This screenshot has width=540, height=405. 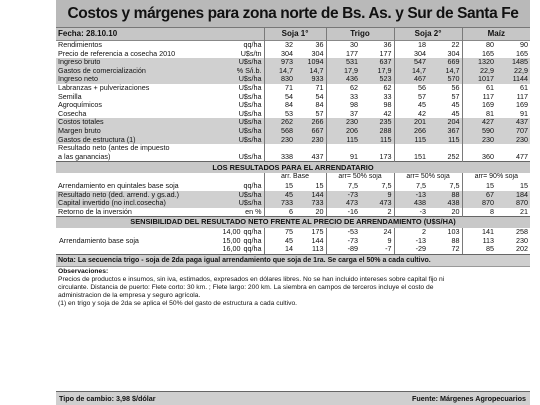 What do you see at coordinates (513, 203) in the screenshot?
I see `value-cell: 870` at bounding box center [513, 203].